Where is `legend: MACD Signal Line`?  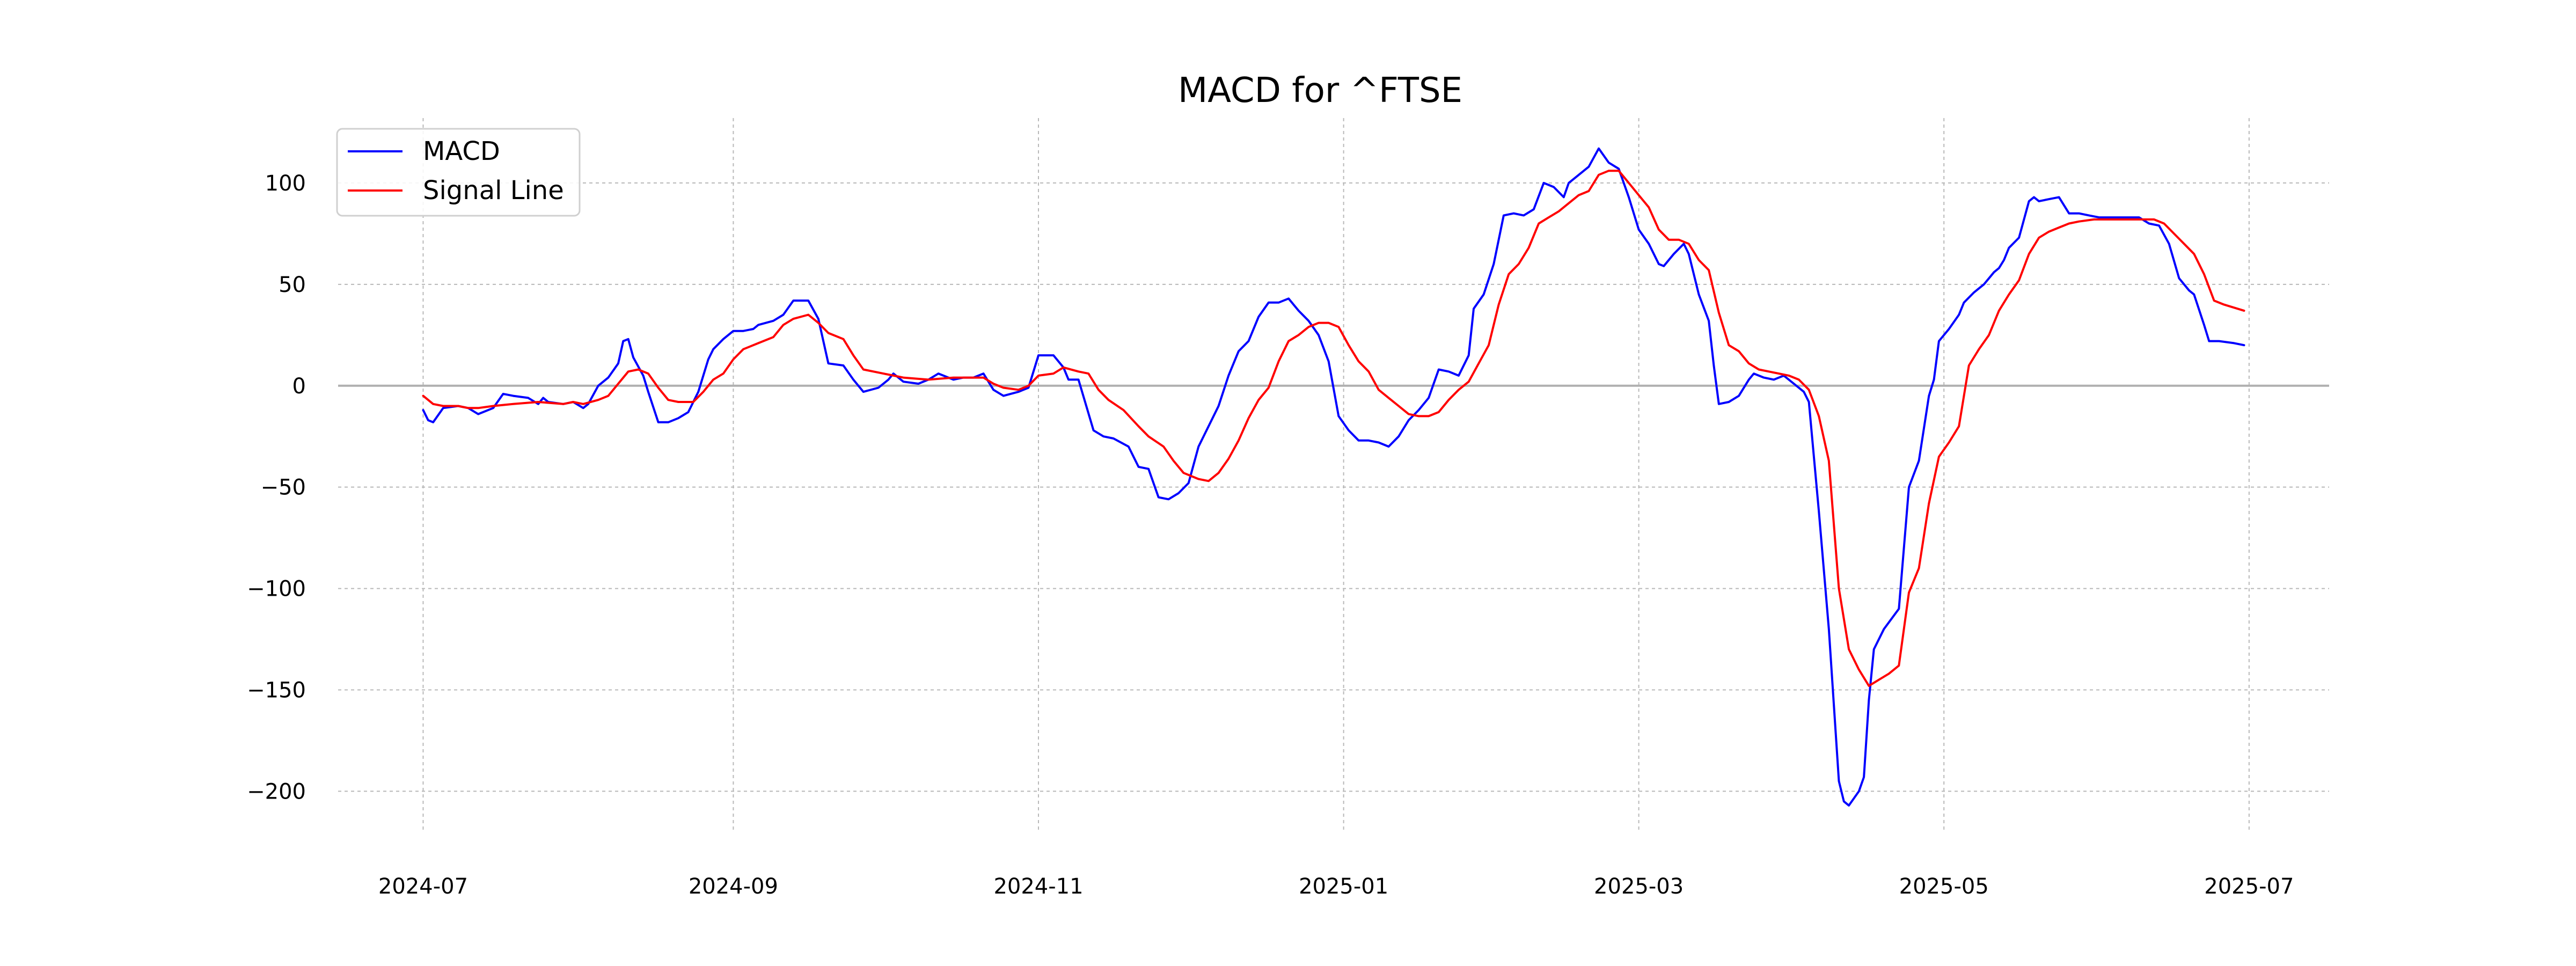
legend: MACD Signal Line is located at coordinates (458, 172).